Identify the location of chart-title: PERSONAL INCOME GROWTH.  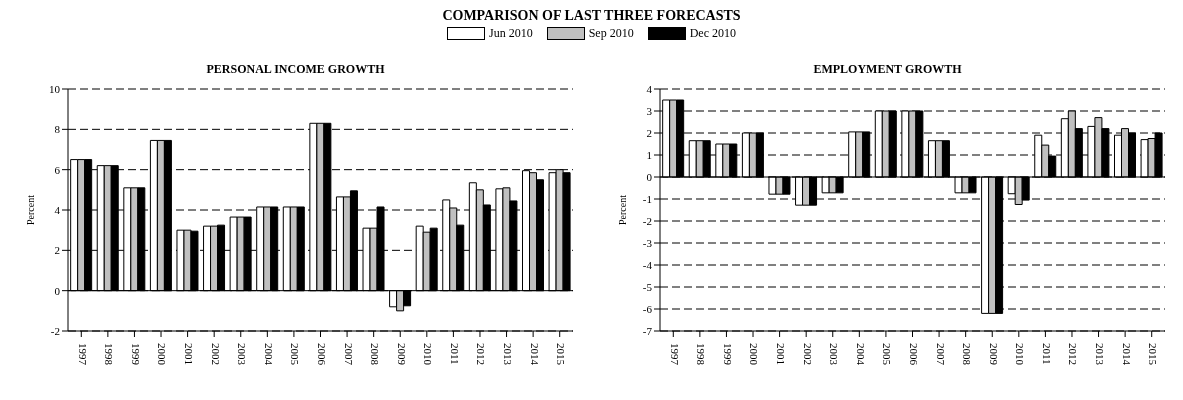
(295, 69).